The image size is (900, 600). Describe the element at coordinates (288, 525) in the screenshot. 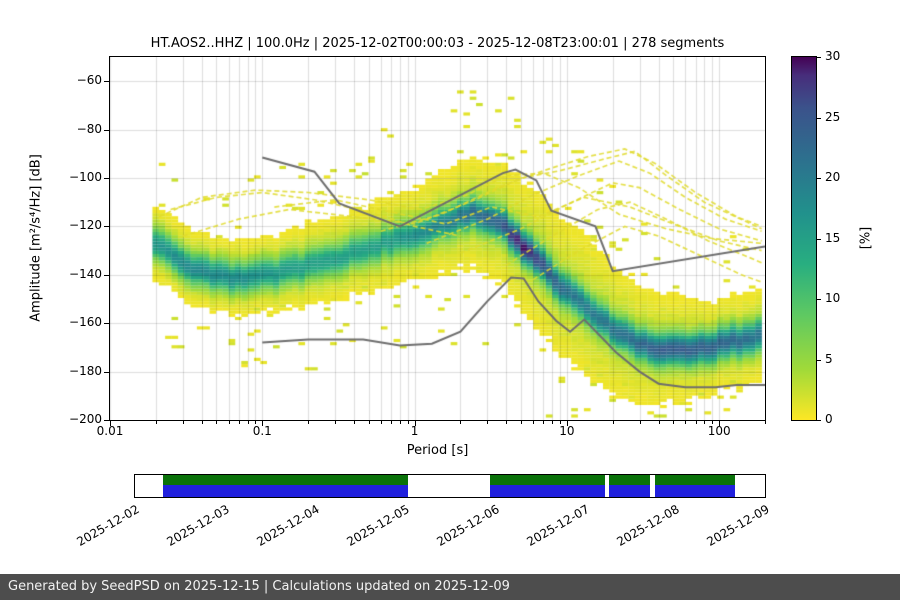

I see `coverage-date-label: 2025-12-04` at that location.